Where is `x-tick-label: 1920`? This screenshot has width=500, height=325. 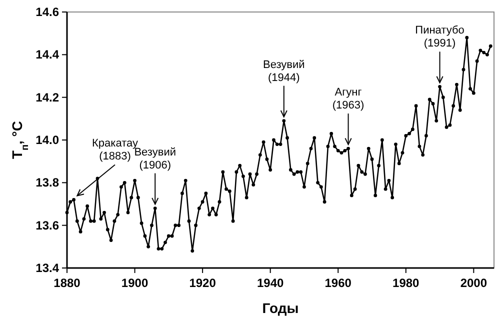 x-tick-label: 1920 is located at coordinates (202, 283).